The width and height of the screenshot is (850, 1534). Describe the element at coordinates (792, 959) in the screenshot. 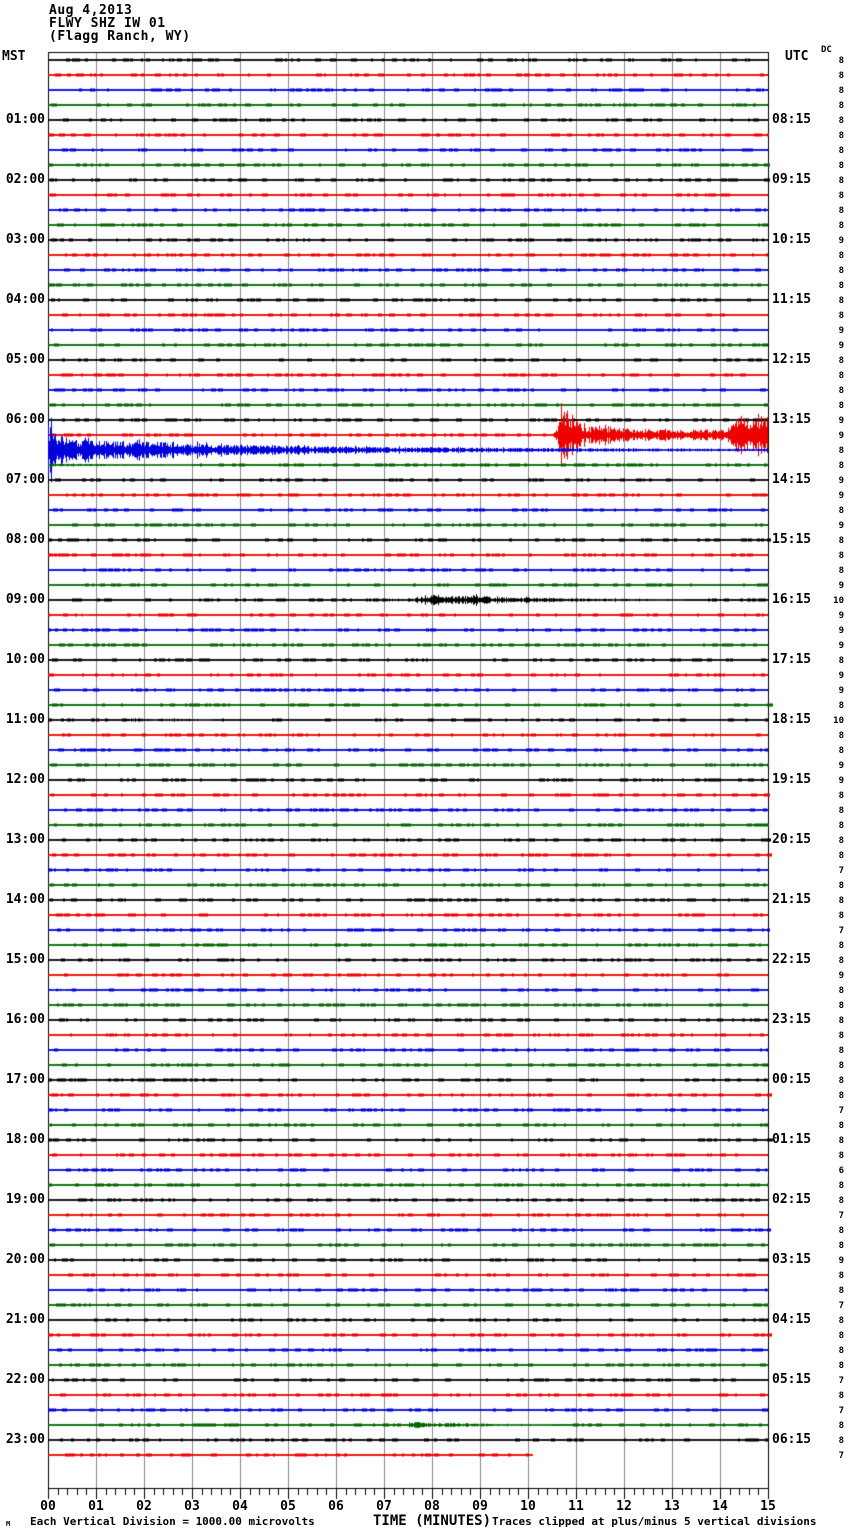

I see `utc-hour-label: 22:15` at that location.